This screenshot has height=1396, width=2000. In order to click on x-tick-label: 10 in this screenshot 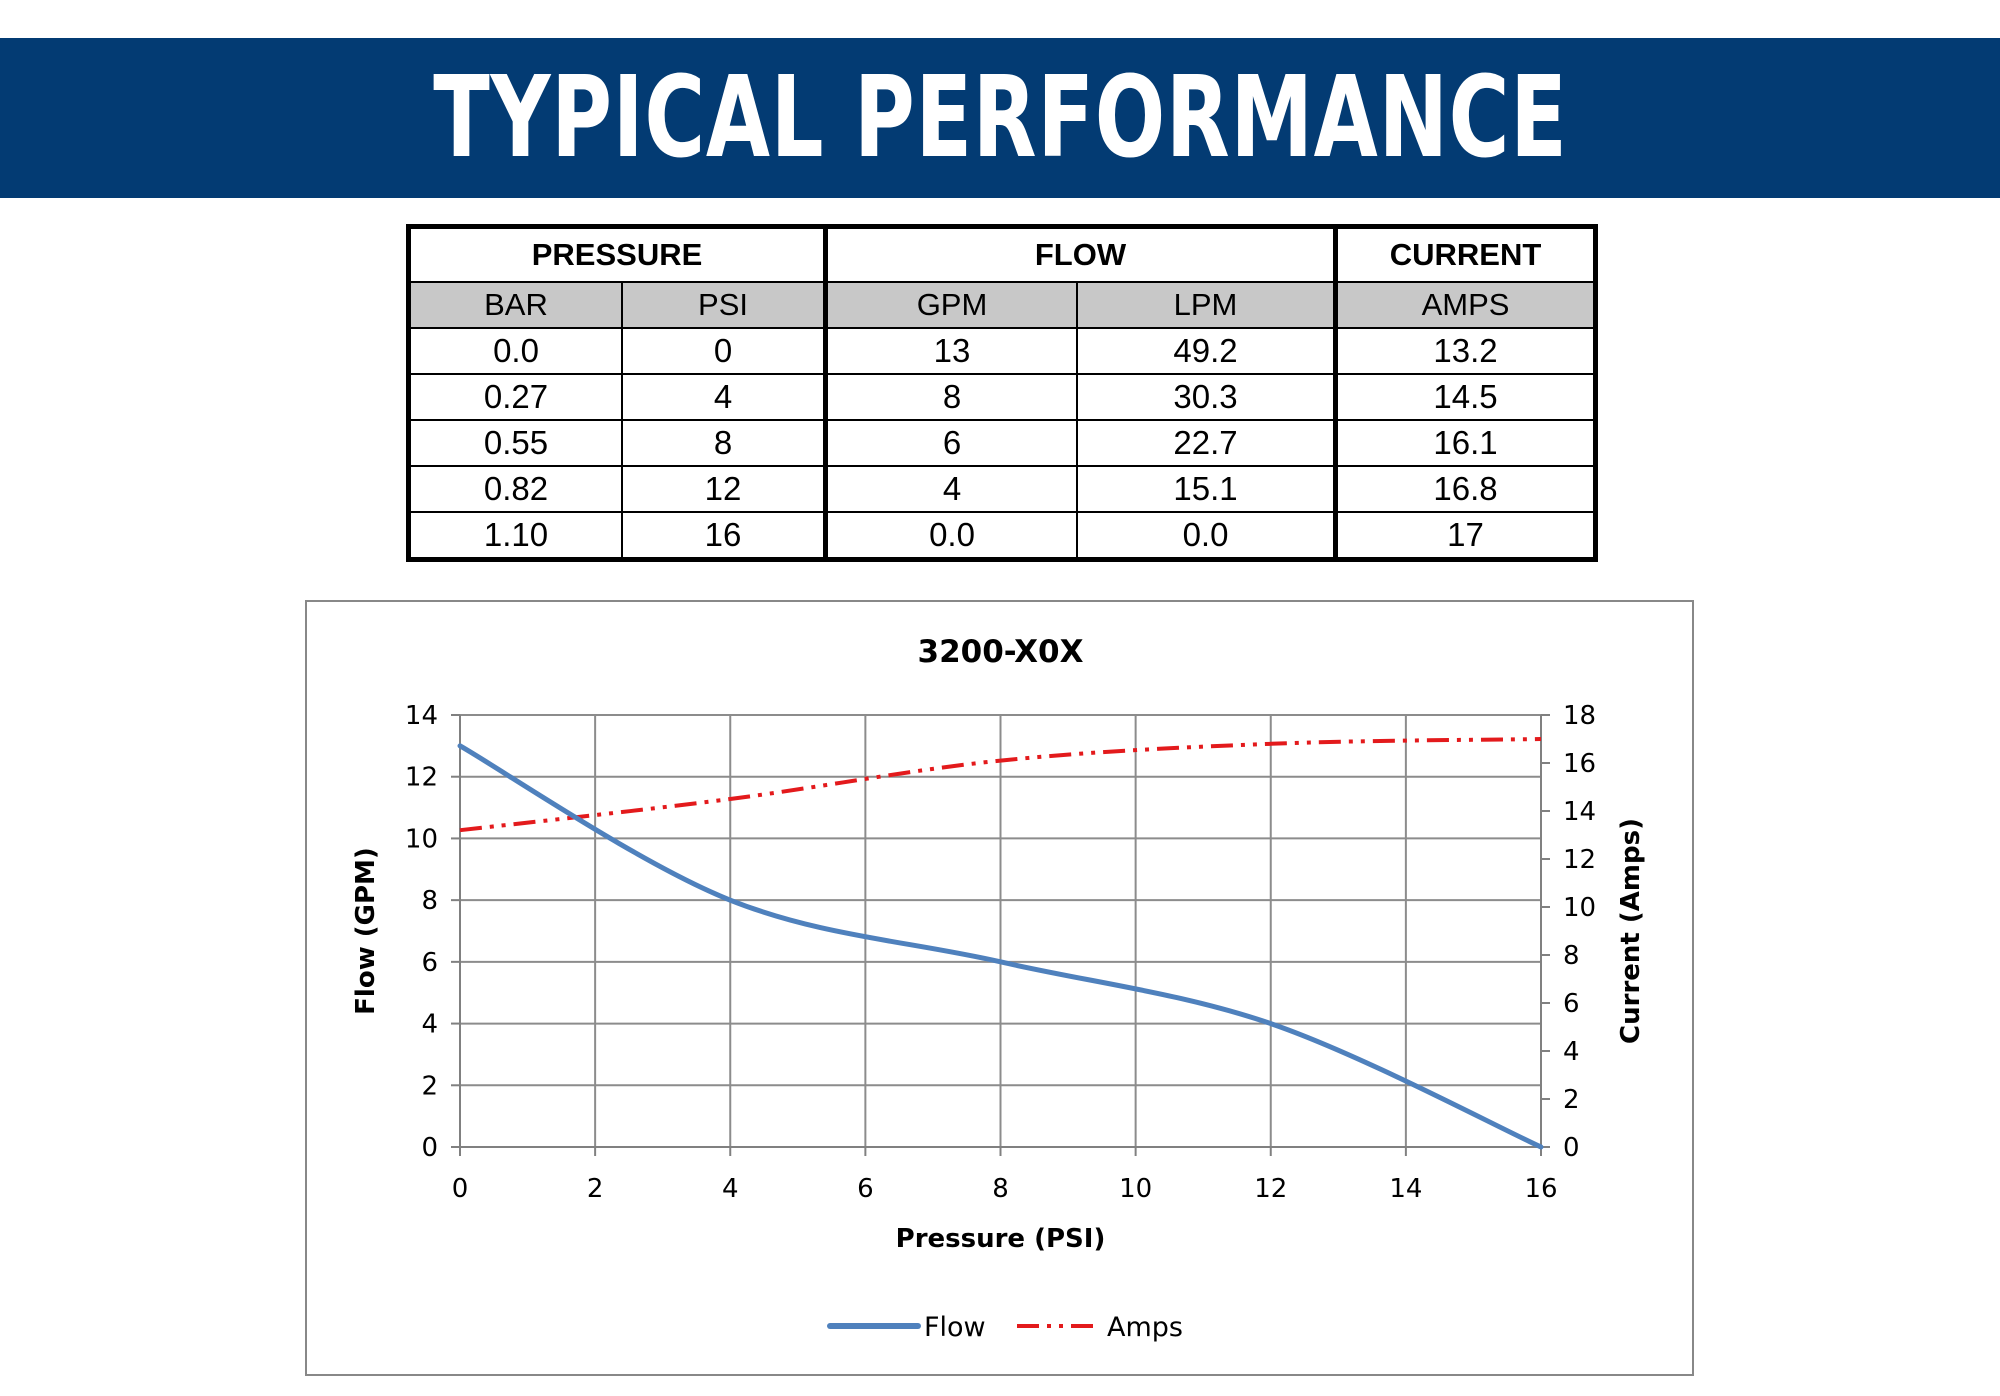, I will do `click(1135, 1189)`.